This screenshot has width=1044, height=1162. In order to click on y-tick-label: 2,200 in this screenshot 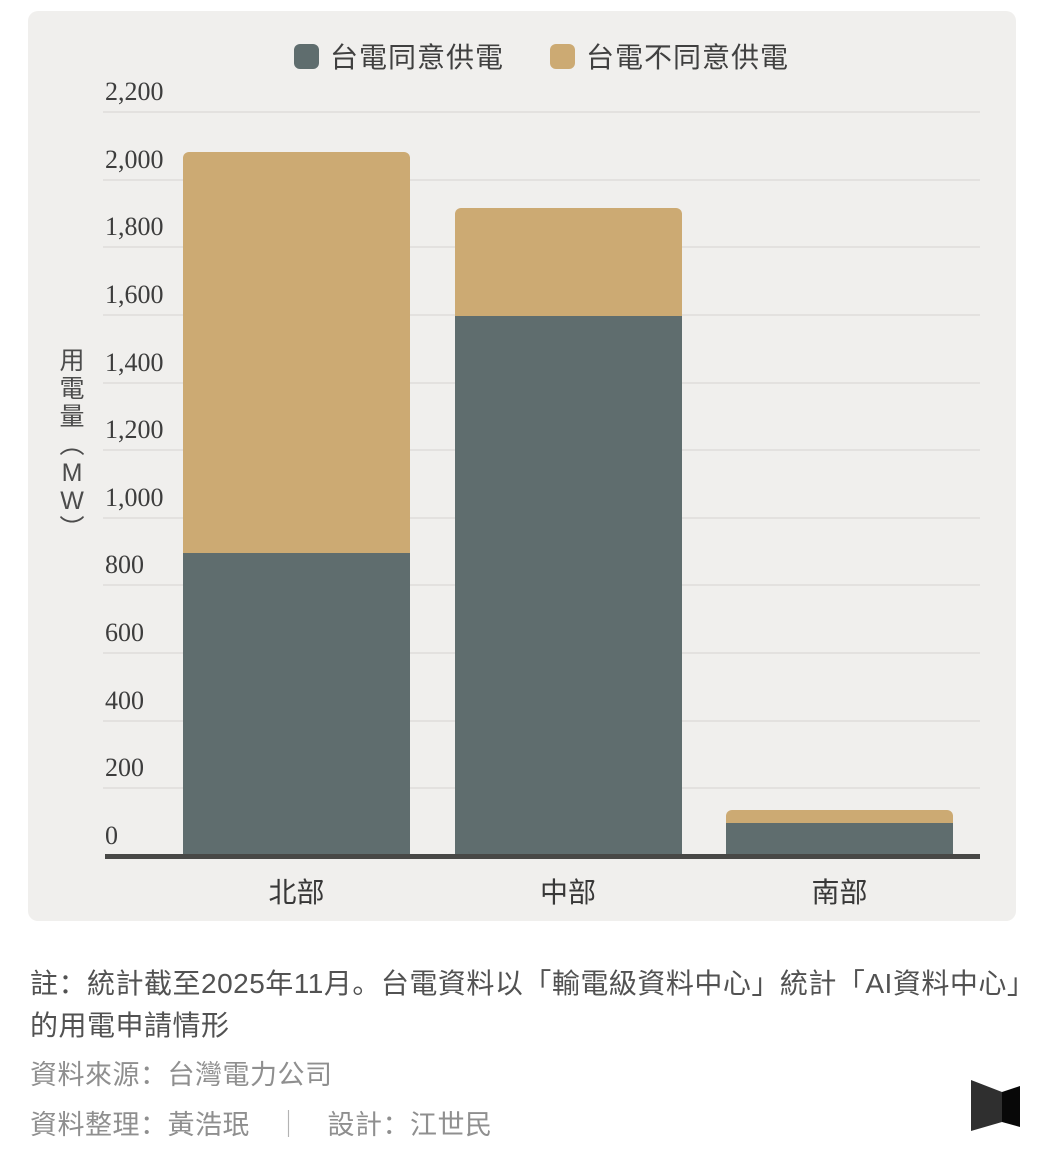, I will do `click(134, 91)`.